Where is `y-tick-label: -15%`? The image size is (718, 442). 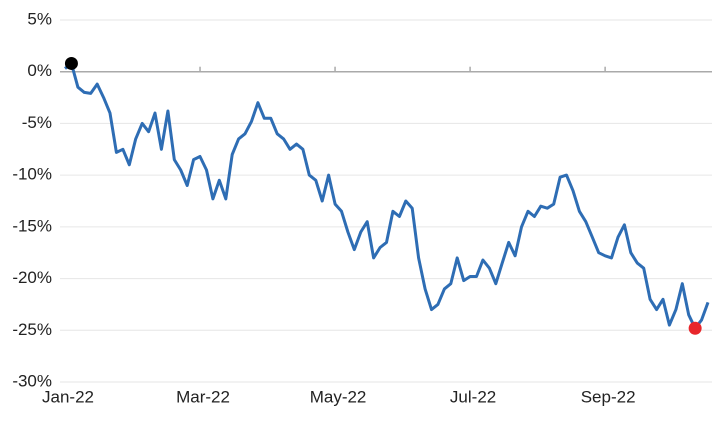 y-tick-label: -15% is located at coordinates (32, 225).